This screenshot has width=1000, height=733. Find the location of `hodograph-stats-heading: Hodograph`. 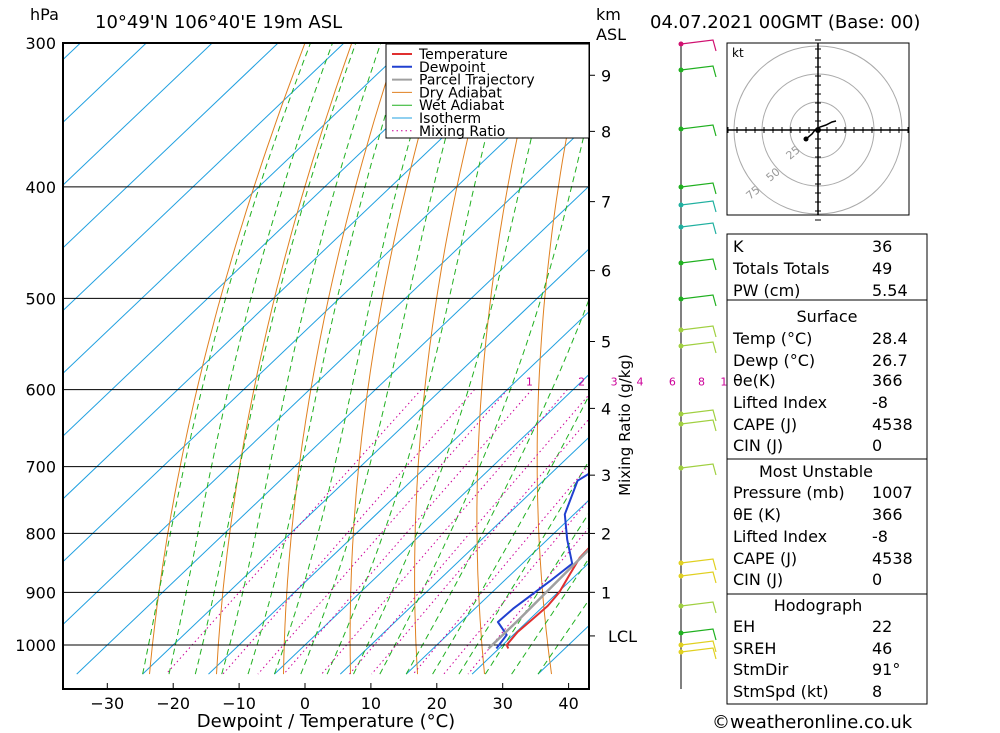

hodograph-stats-heading: Hodograph is located at coordinates (818, 605).